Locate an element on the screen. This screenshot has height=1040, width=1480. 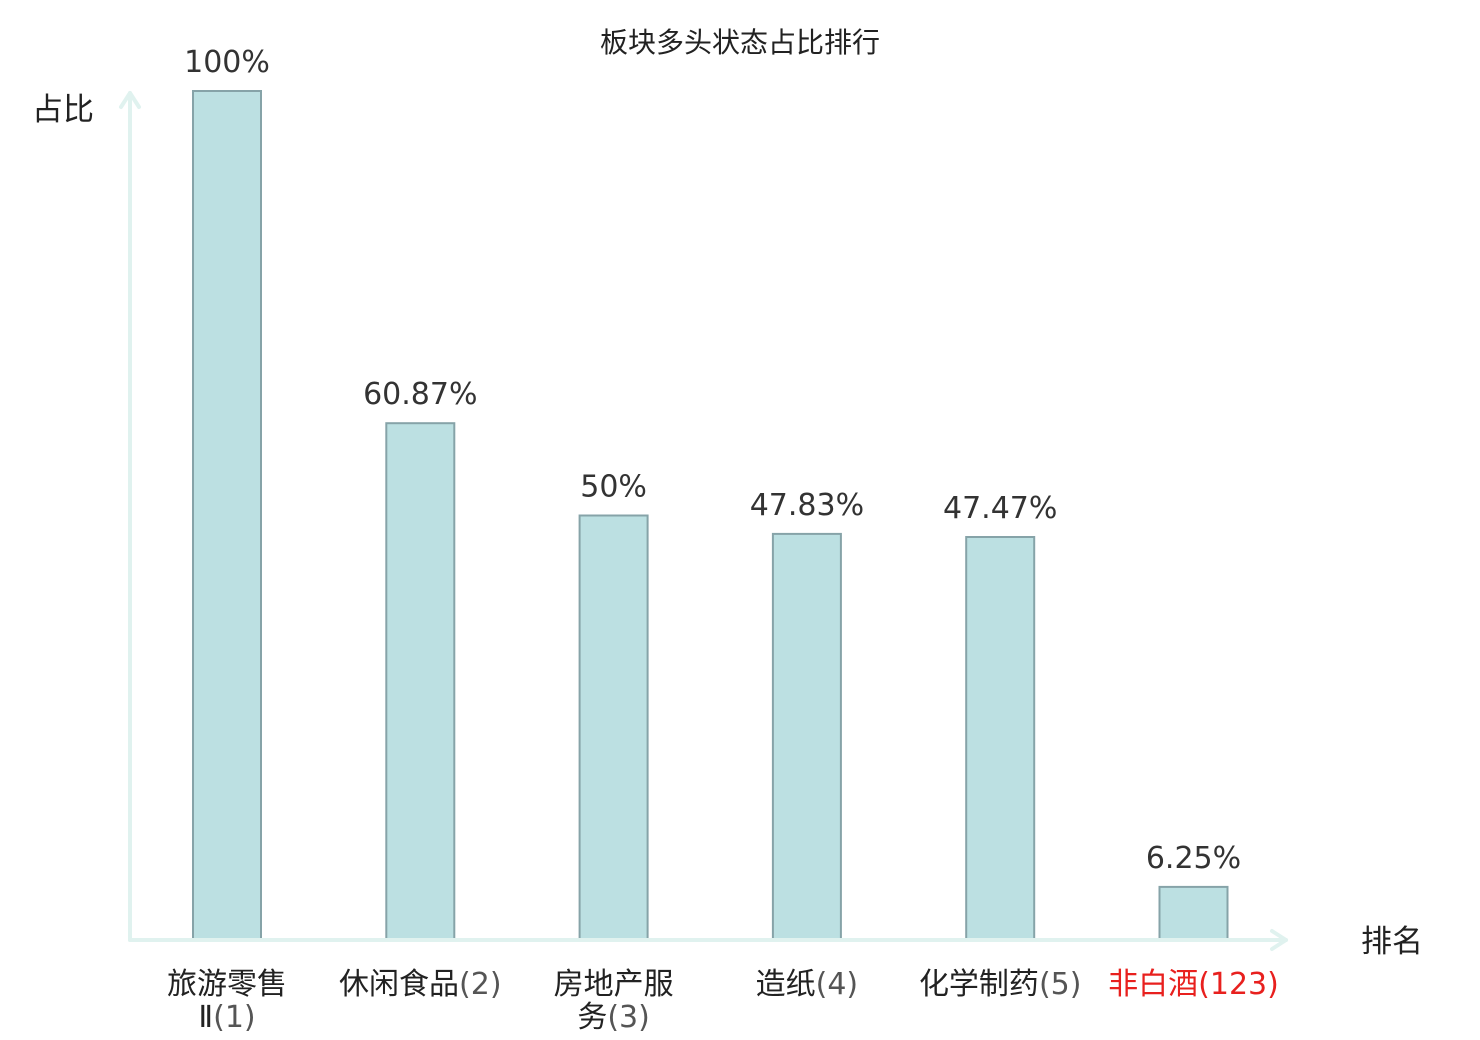
x-axis-arrow-icon is located at coordinates (1279, 940).